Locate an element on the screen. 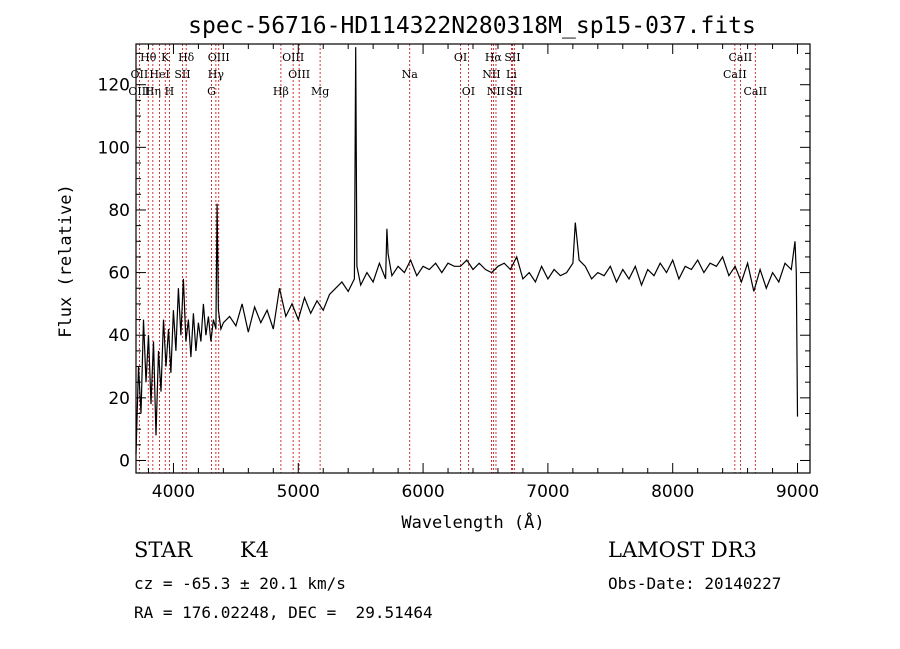  object-class: STAR is located at coordinates (163, 550).